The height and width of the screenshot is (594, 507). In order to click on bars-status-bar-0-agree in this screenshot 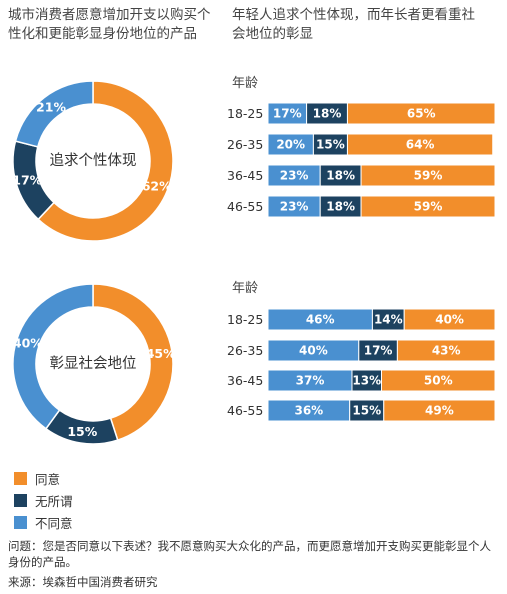, I will do `click(449, 319)`.